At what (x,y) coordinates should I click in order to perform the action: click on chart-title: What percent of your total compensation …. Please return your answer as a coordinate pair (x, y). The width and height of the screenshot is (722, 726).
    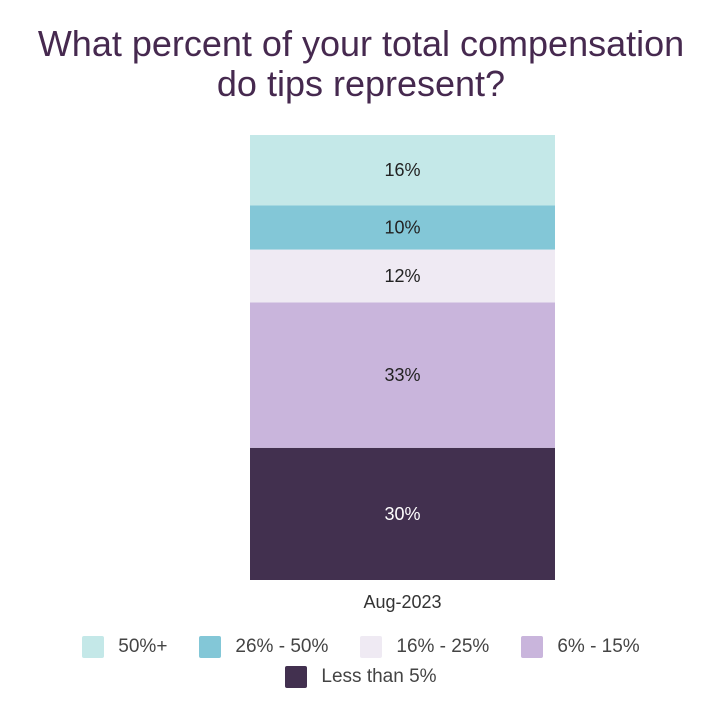
    Looking at the image, I should click on (361, 64).